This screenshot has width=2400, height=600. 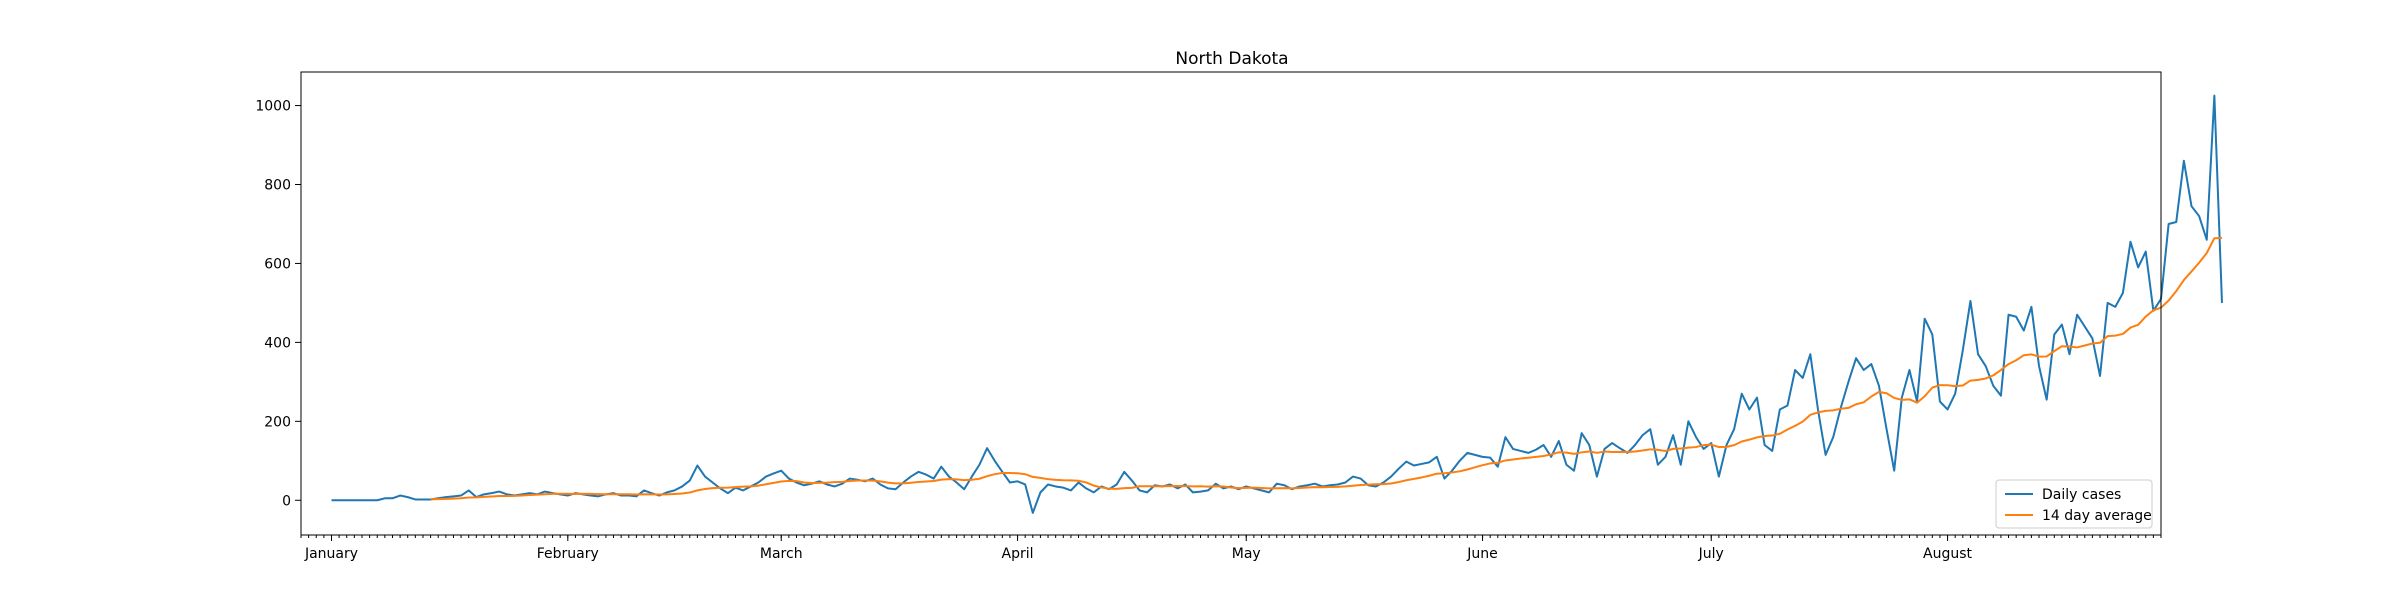 What do you see at coordinates (781, 554) in the screenshot?
I see `x-tick-label: March` at bounding box center [781, 554].